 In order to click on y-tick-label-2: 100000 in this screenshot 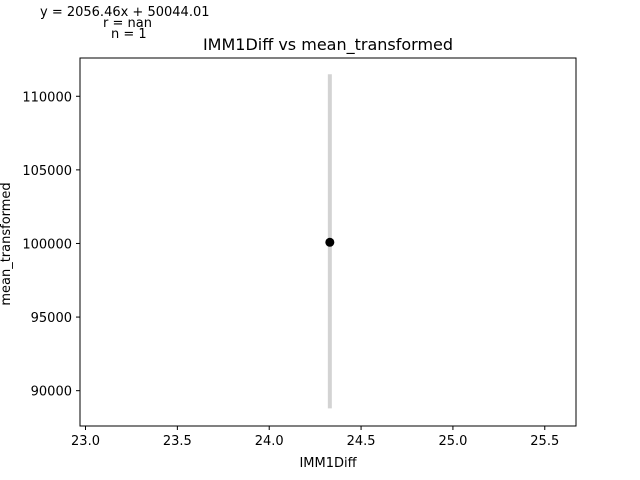, I will do `click(47, 244)`.